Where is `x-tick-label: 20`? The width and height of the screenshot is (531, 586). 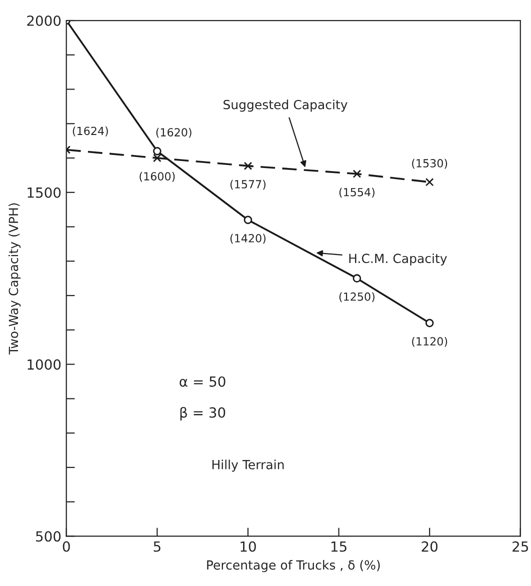 x-tick-label: 20 is located at coordinates (430, 546).